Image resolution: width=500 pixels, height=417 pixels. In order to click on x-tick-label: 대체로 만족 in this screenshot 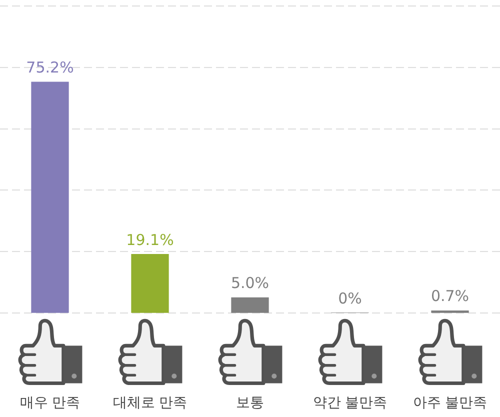, I will do `click(150, 403)`.